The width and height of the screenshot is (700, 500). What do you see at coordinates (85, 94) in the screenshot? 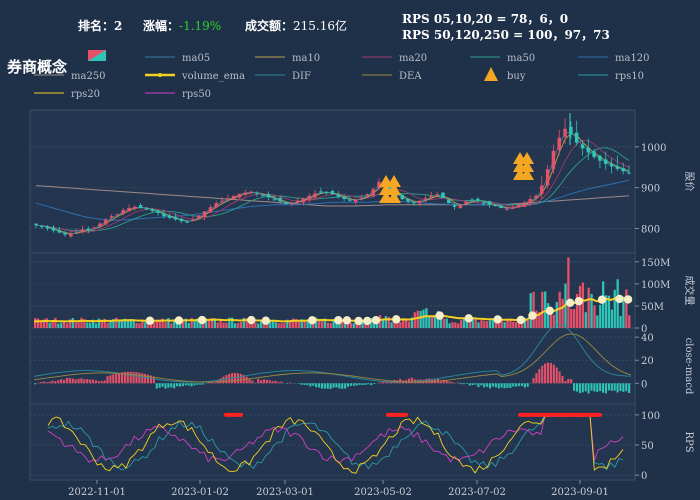
I see `legend-rps20-label: rps20` at bounding box center [85, 94].